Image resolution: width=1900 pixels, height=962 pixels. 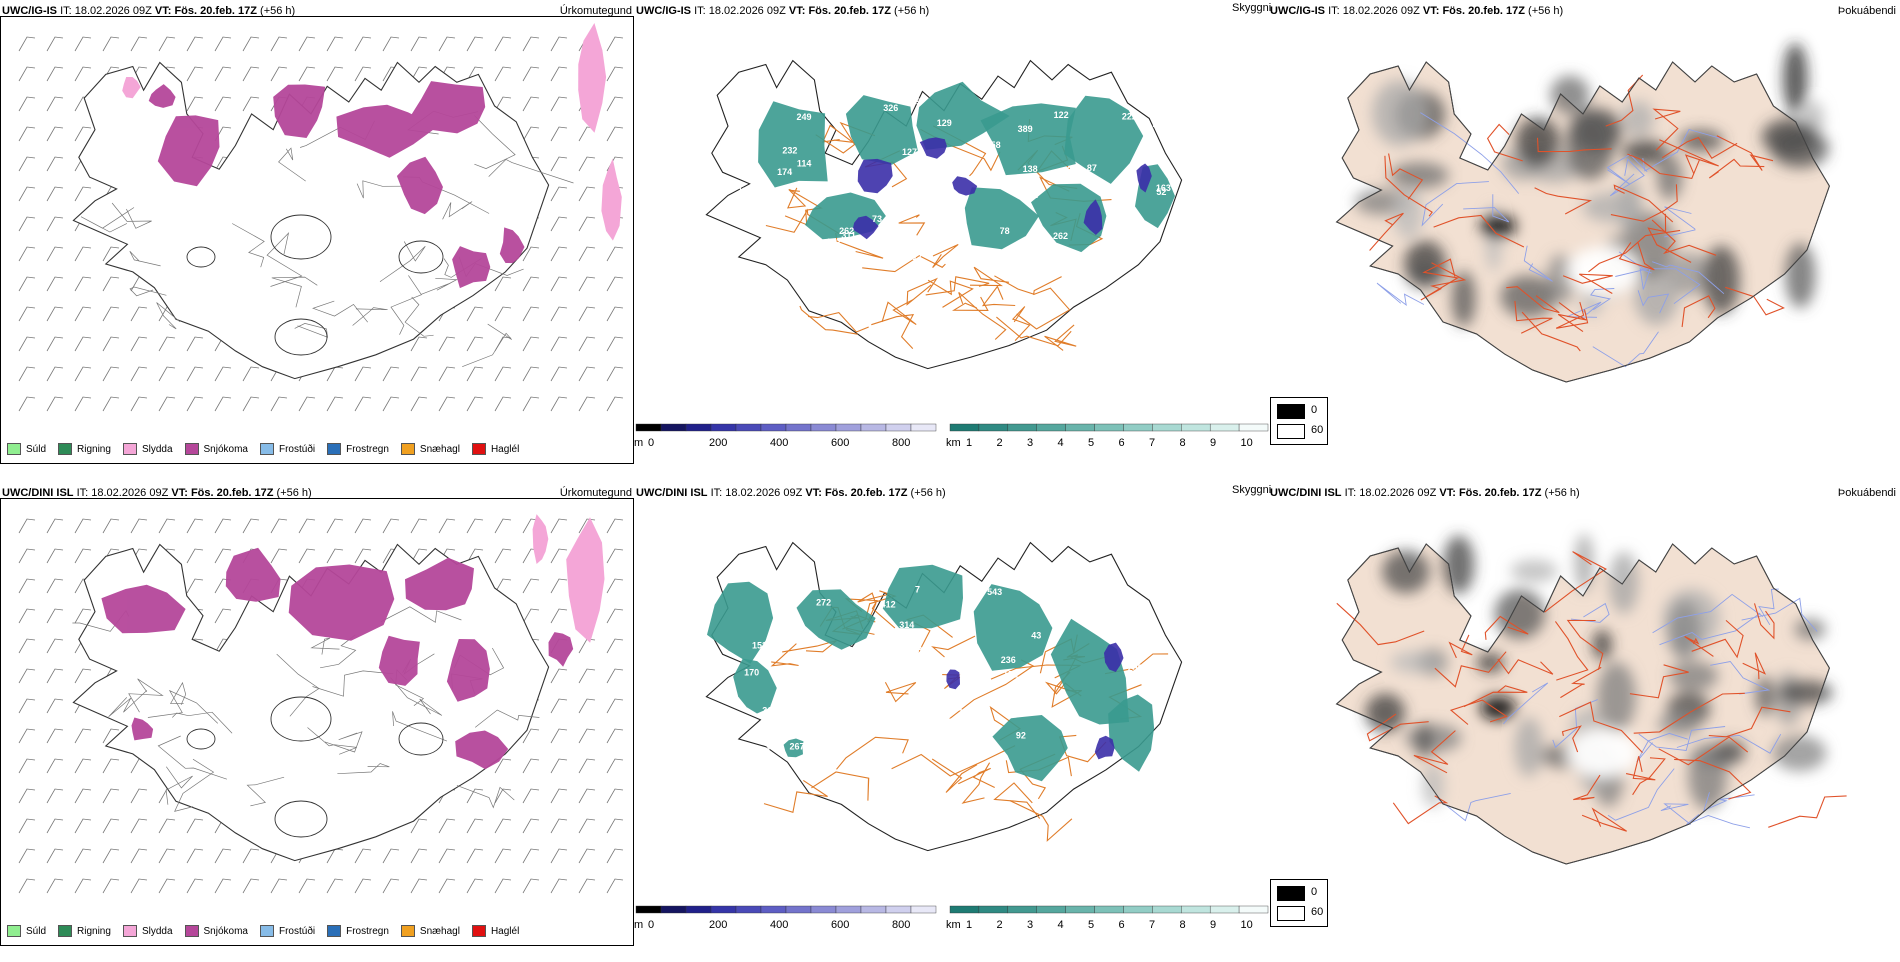 I want to click on visibility-label: 92, so click(x=1021, y=735).